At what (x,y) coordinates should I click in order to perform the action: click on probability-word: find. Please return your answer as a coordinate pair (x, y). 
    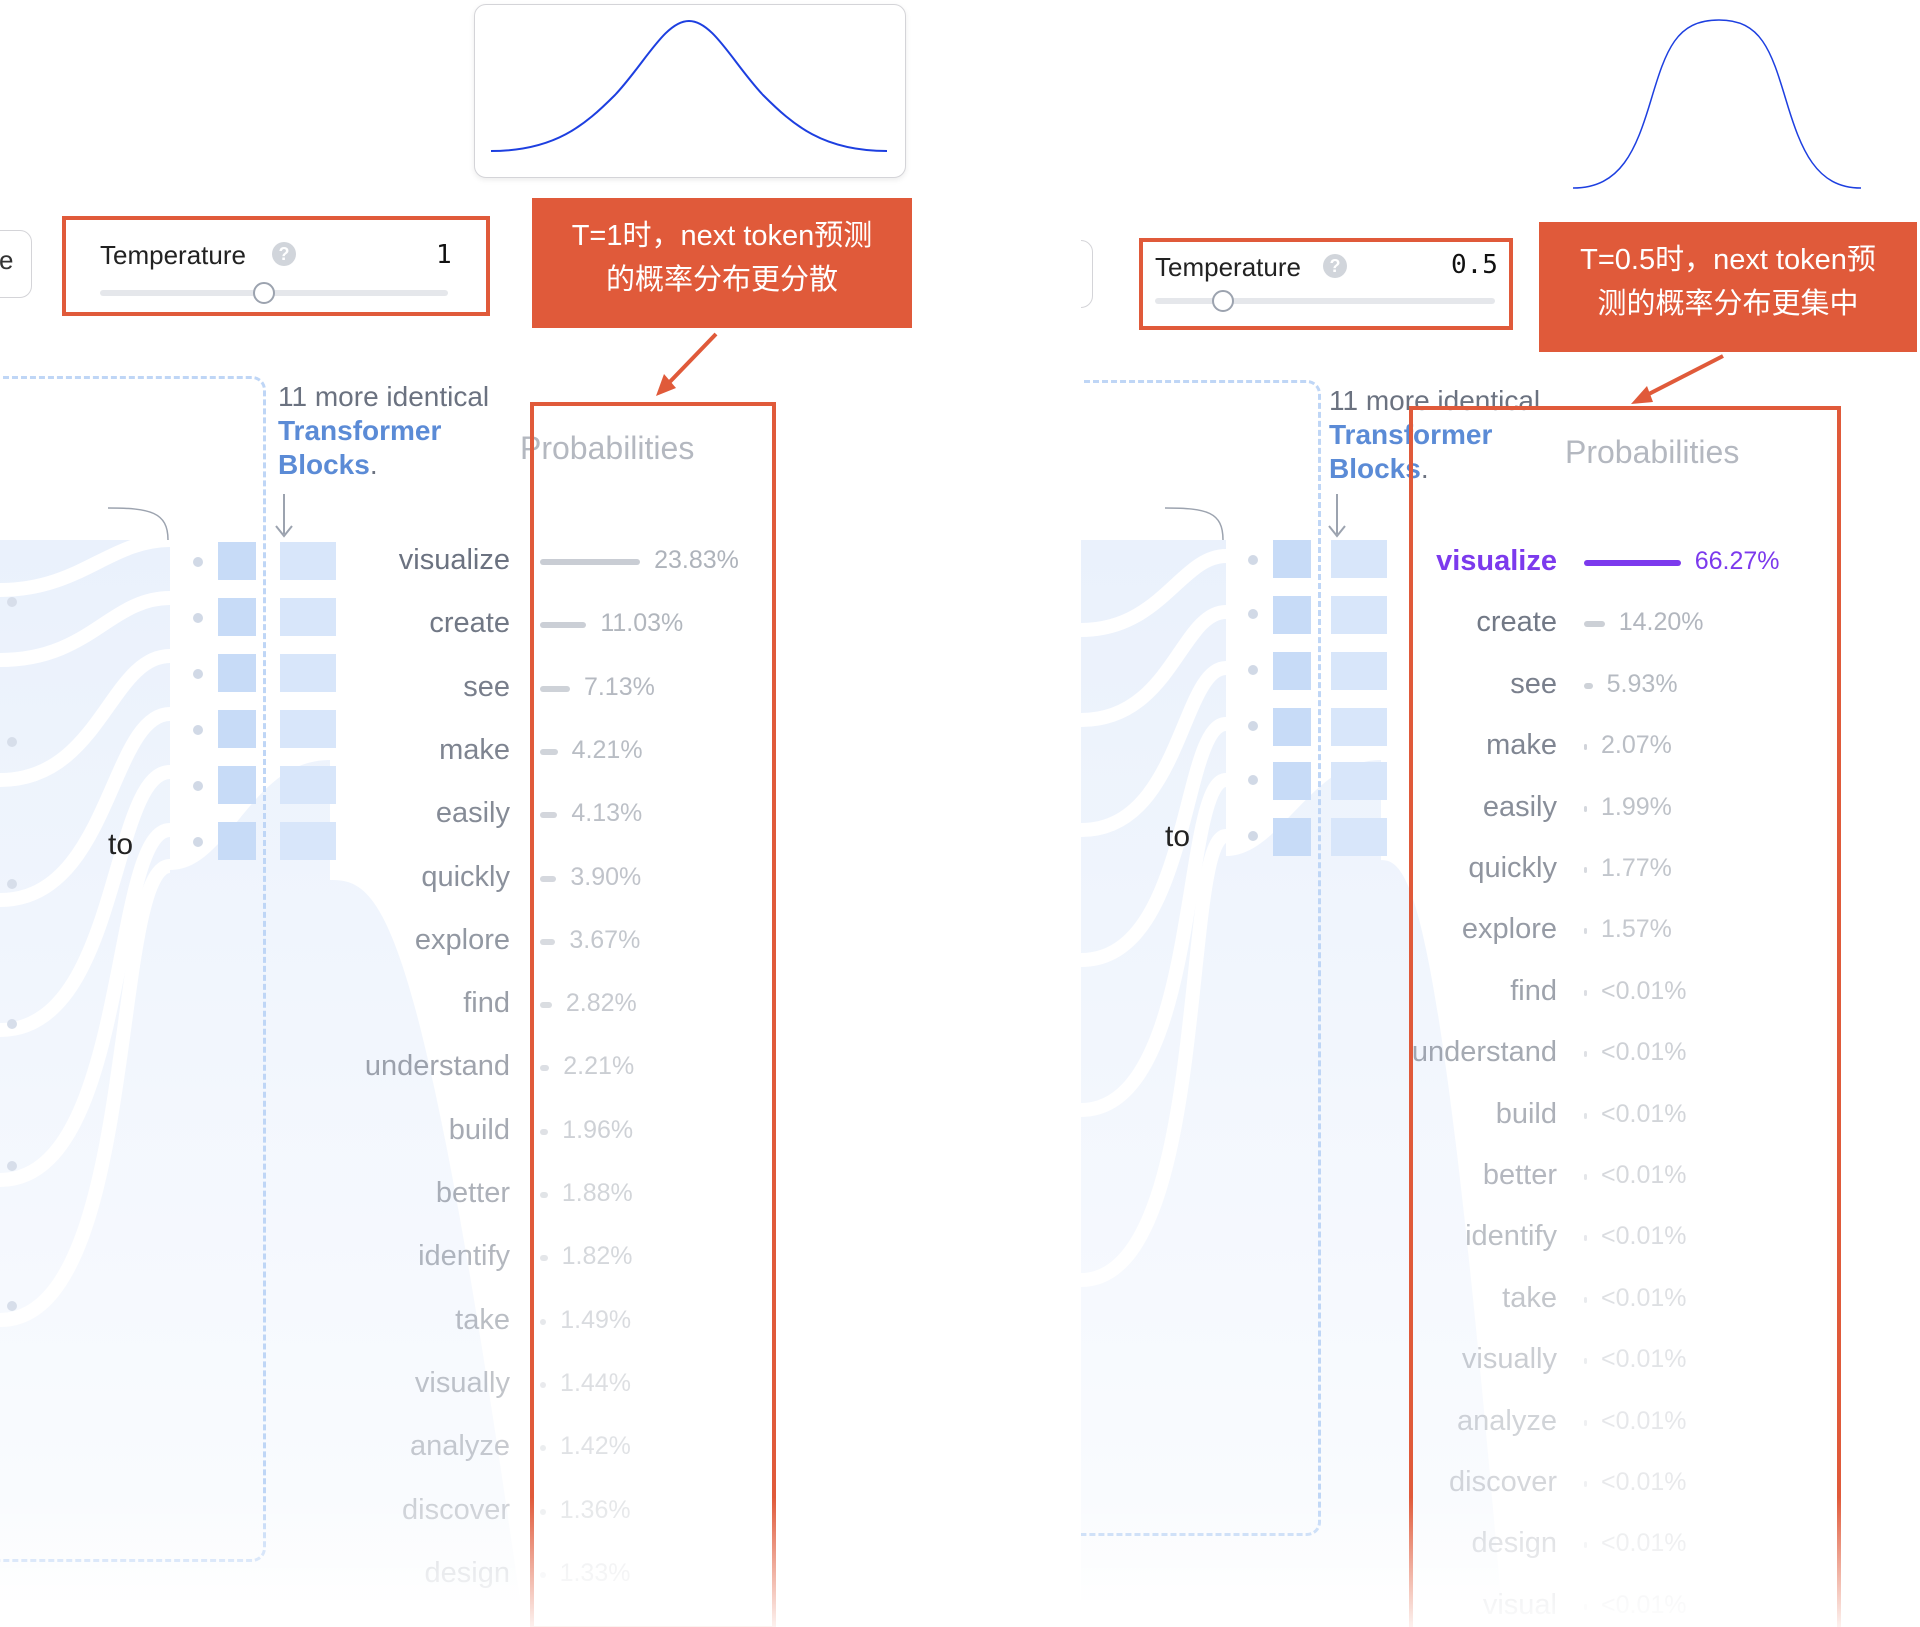
    Looking at the image, I should click on (1533, 990).